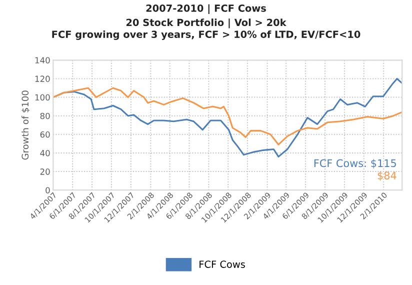 This screenshot has width=412, height=285. What do you see at coordinates (355, 164) in the screenshot?
I see `annotation: FCF Cows: $115` at bounding box center [355, 164].